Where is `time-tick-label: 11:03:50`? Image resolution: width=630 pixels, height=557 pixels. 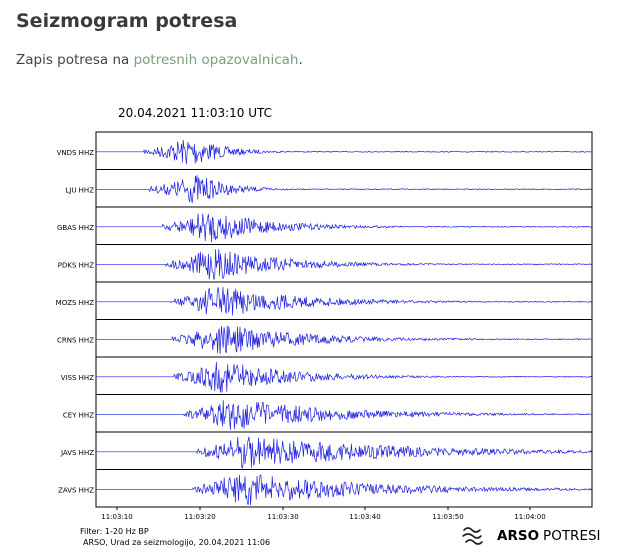 time-tick-label: 11:03:50 is located at coordinates (447, 517).